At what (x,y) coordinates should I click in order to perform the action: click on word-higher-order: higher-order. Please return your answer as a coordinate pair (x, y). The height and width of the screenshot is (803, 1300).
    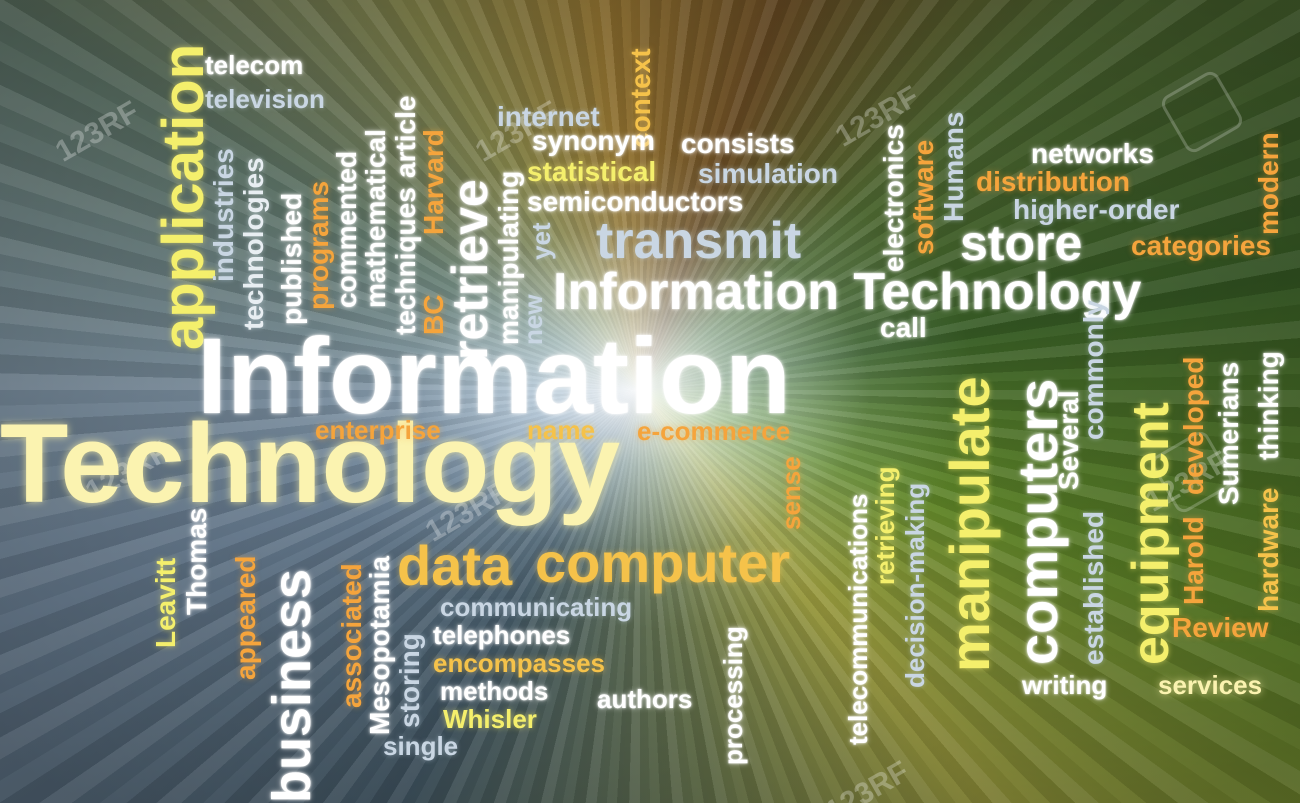
    Looking at the image, I should click on (1096, 209).